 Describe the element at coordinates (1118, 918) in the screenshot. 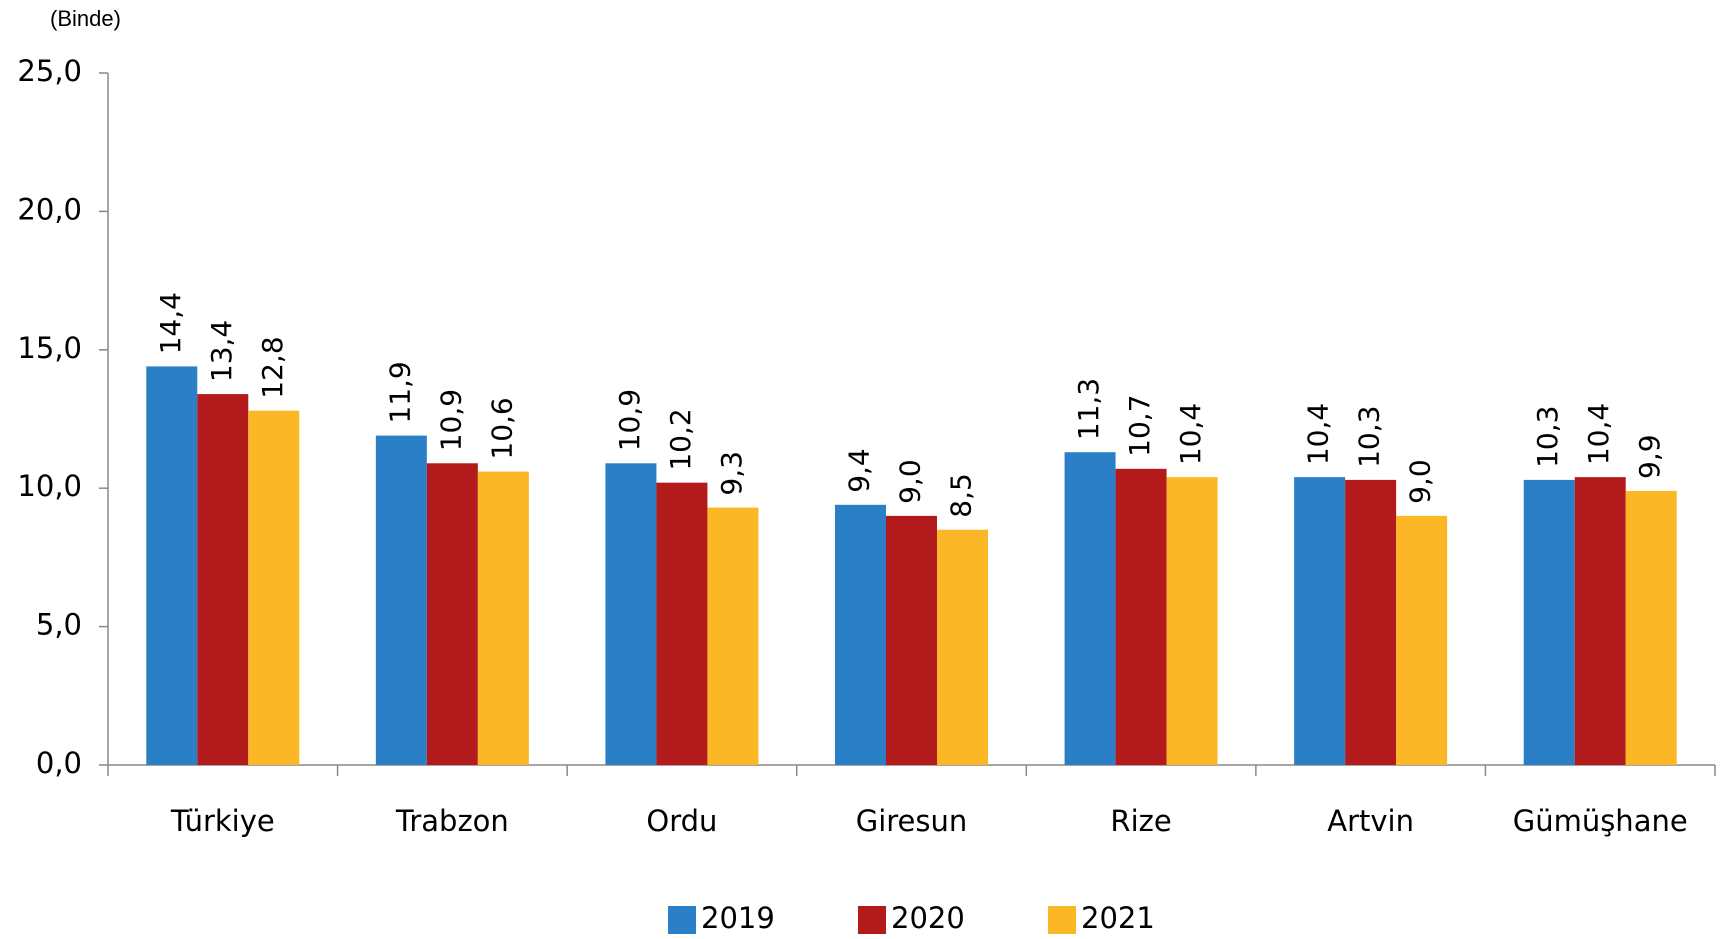

I see `legend-label: 2021` at that location.